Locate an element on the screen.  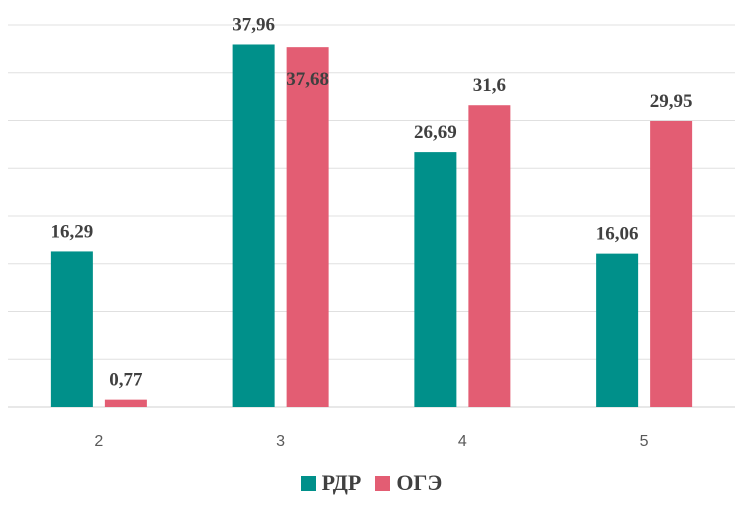
data-label-series-2-2: 0,77 is located at coordinates (126, 380).